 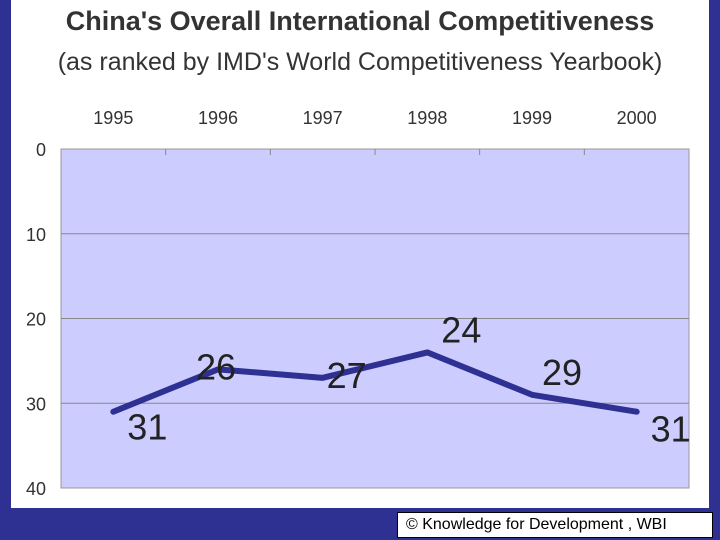 I want to click on y-tick-label-0: 0, so click(x=41, y=150).